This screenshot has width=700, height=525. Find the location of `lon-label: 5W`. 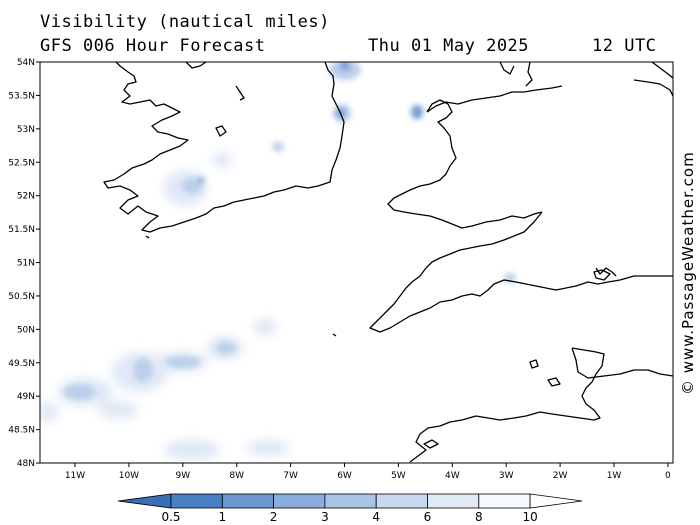

lon-label: 5W is located at coordinates (398, 476).